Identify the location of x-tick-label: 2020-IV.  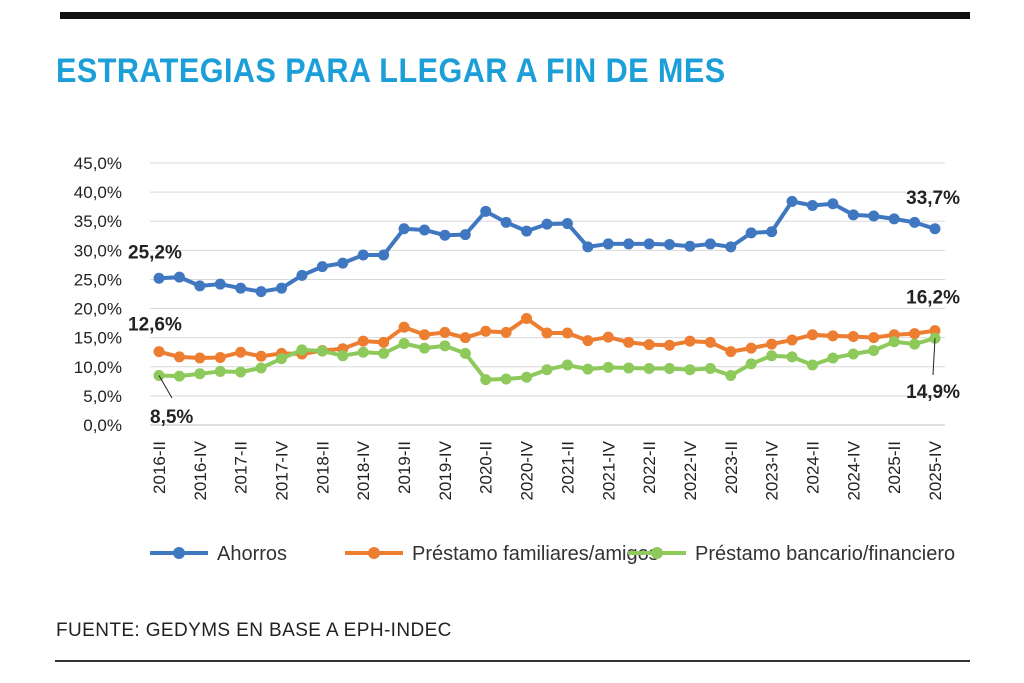
(527, 470).